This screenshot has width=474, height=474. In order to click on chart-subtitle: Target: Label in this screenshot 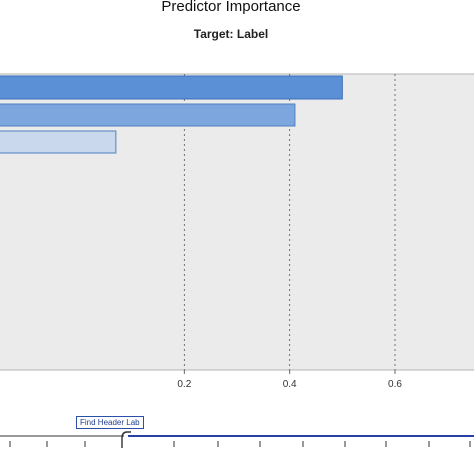, I will do `click(231, 34)`.